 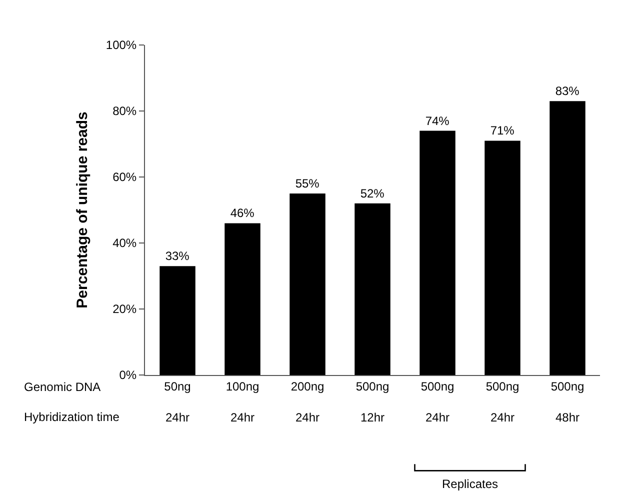 I want to click on category-label: 100ng 24hr, so click(x=243, y=402).